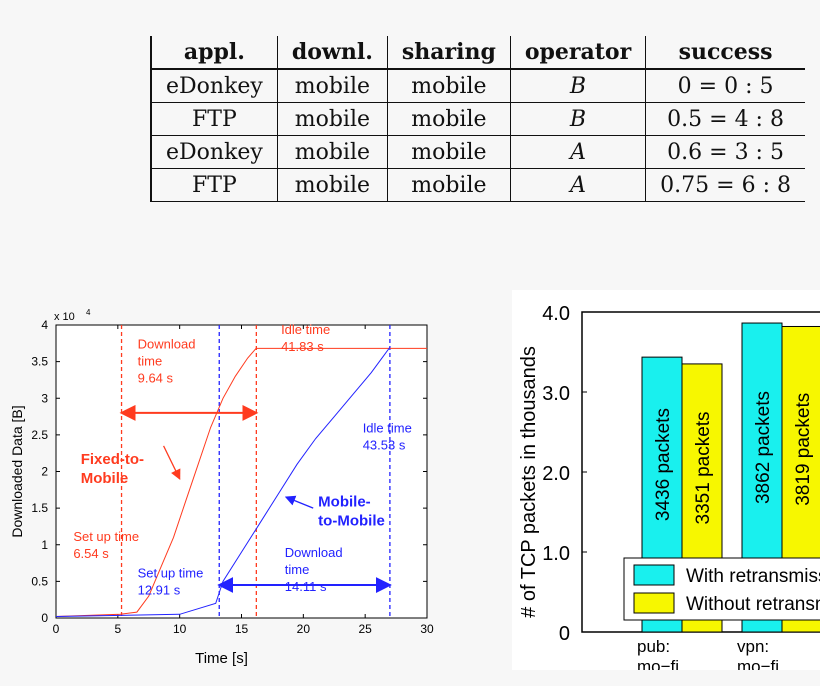  Describe the element at coordinates (703, 467) in the screenshot. I see `bar-value-label: 3351 packets` at that location.